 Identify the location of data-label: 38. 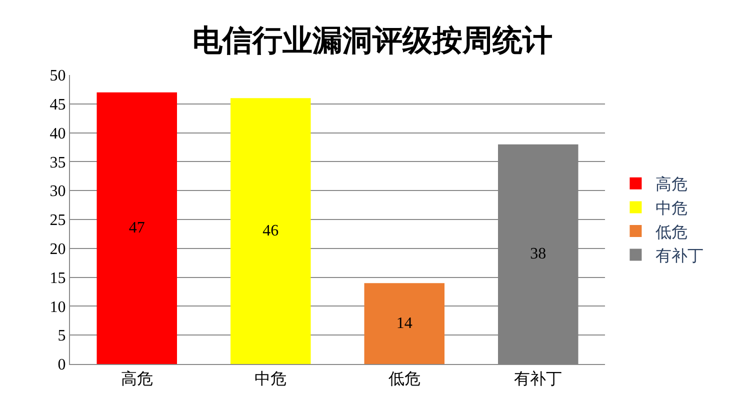
(538, 254).